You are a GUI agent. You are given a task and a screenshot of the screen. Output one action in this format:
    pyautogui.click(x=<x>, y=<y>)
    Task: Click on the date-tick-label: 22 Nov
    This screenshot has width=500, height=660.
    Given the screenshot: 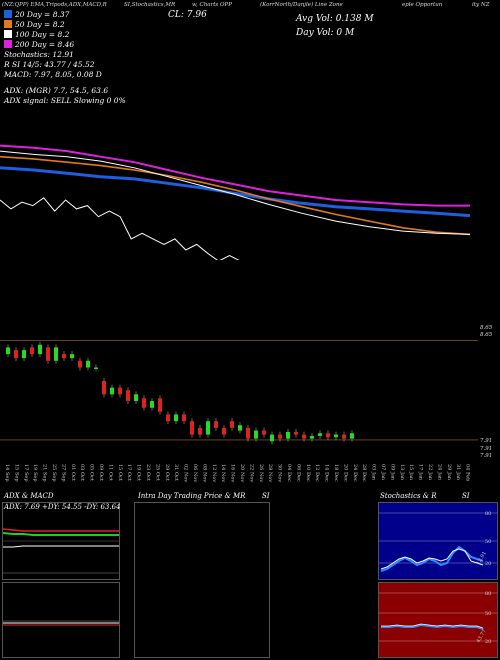 What is the action you would take?
    pyautogui.click(x=251, y=473)
    